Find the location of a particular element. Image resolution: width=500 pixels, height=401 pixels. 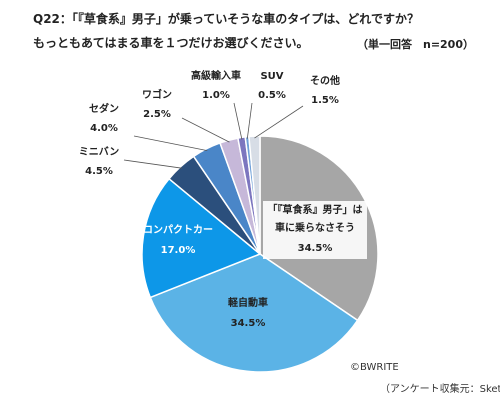

slice-label: セダン is located at coordinates (104, 108).